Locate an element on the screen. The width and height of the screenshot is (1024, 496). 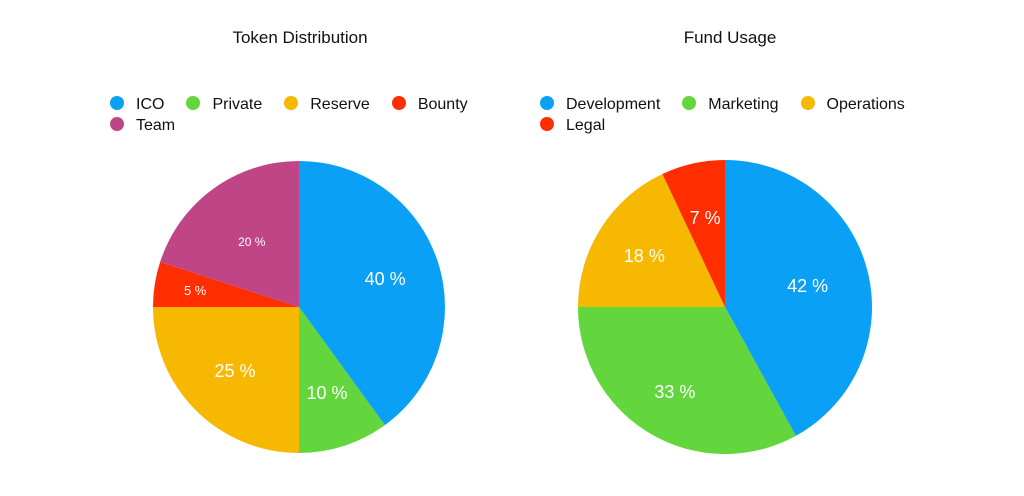
legend-item: Team is located at coordinates (142, 126).